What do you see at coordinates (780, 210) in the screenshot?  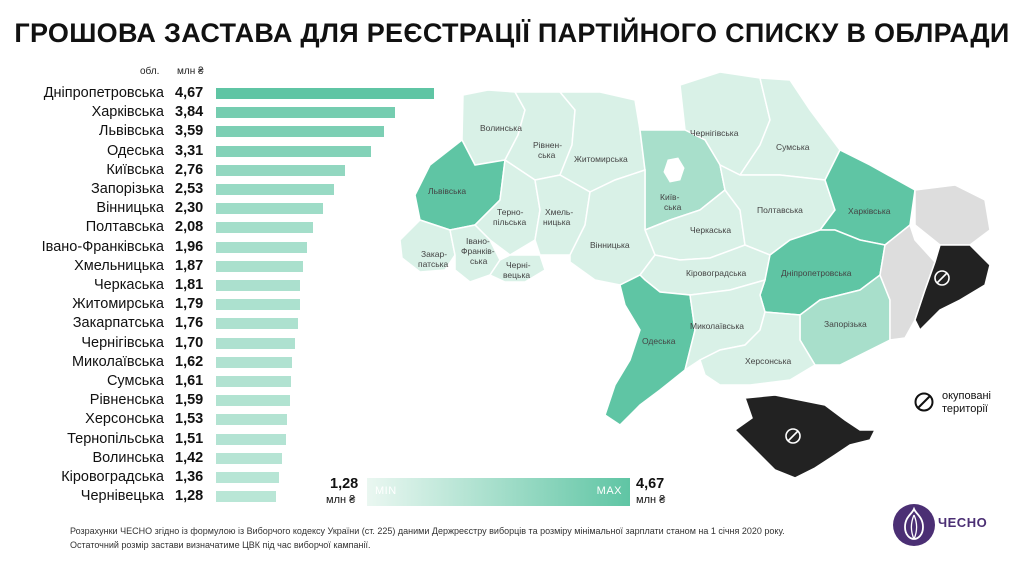 I see `map-label-poltavska: Полтавська` at bounding box center [780, 210].